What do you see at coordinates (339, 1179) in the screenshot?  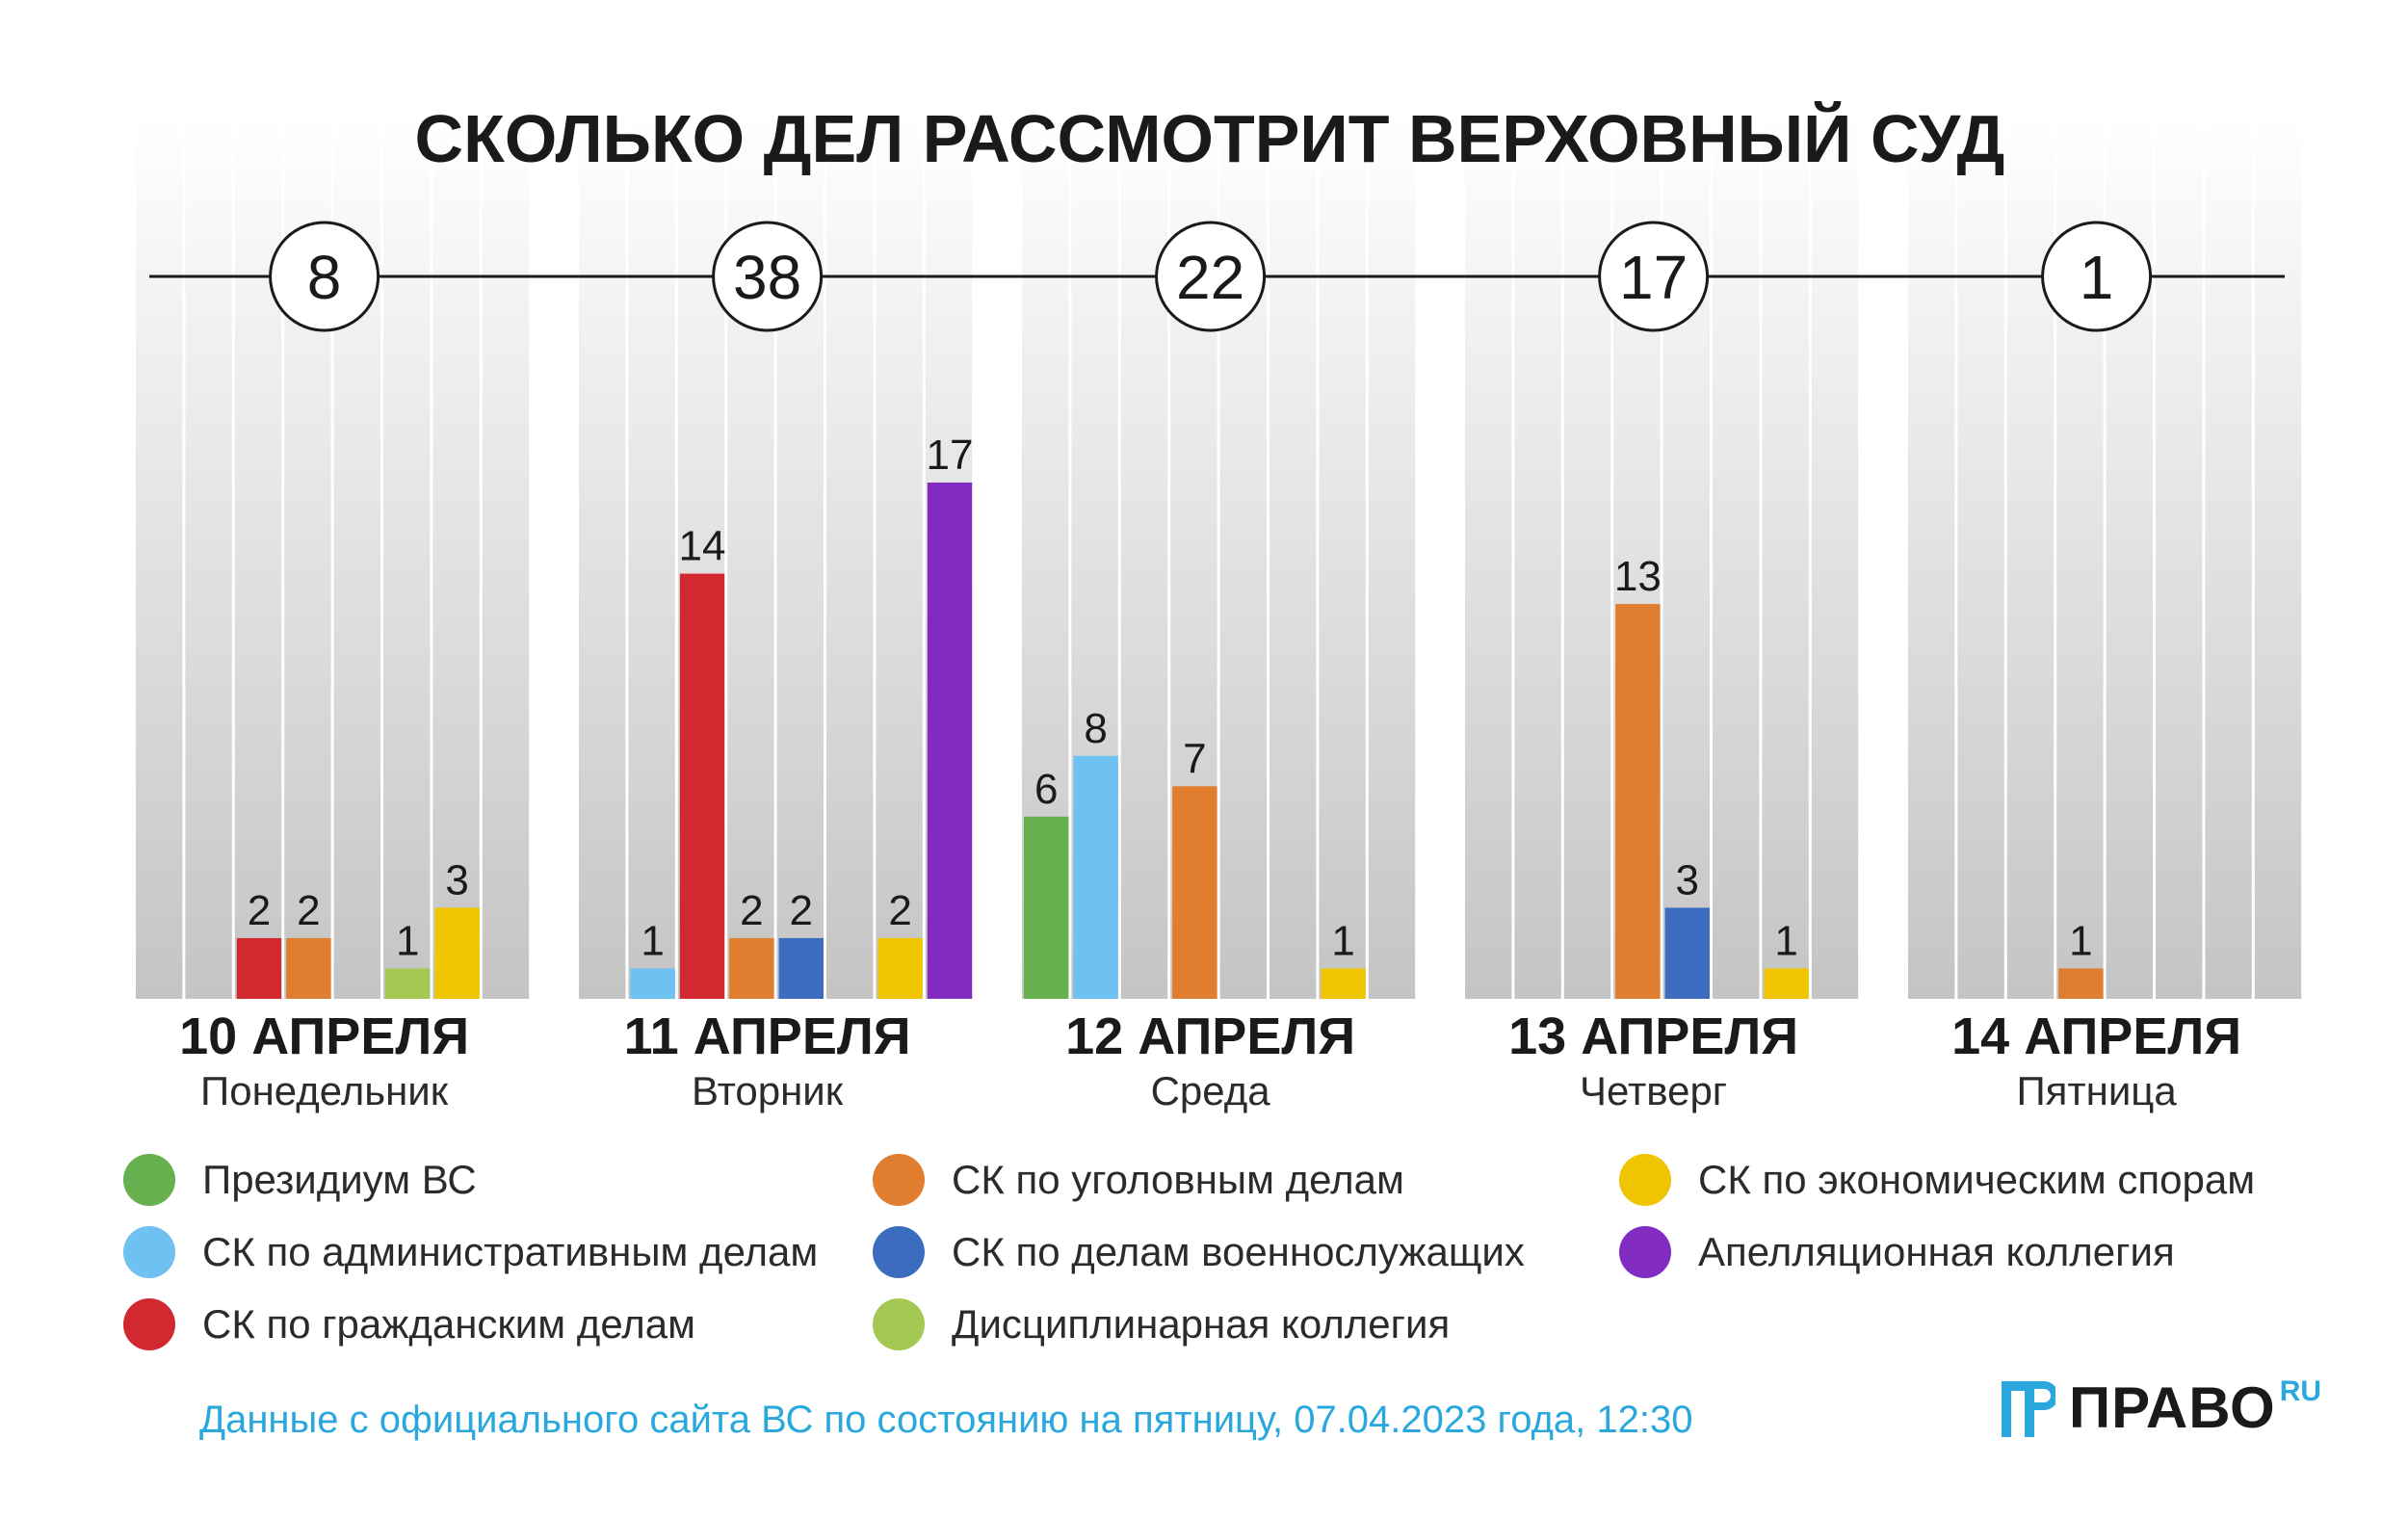 I see `legend-label: Президиум ВС` at bounding box center [339, 1179].